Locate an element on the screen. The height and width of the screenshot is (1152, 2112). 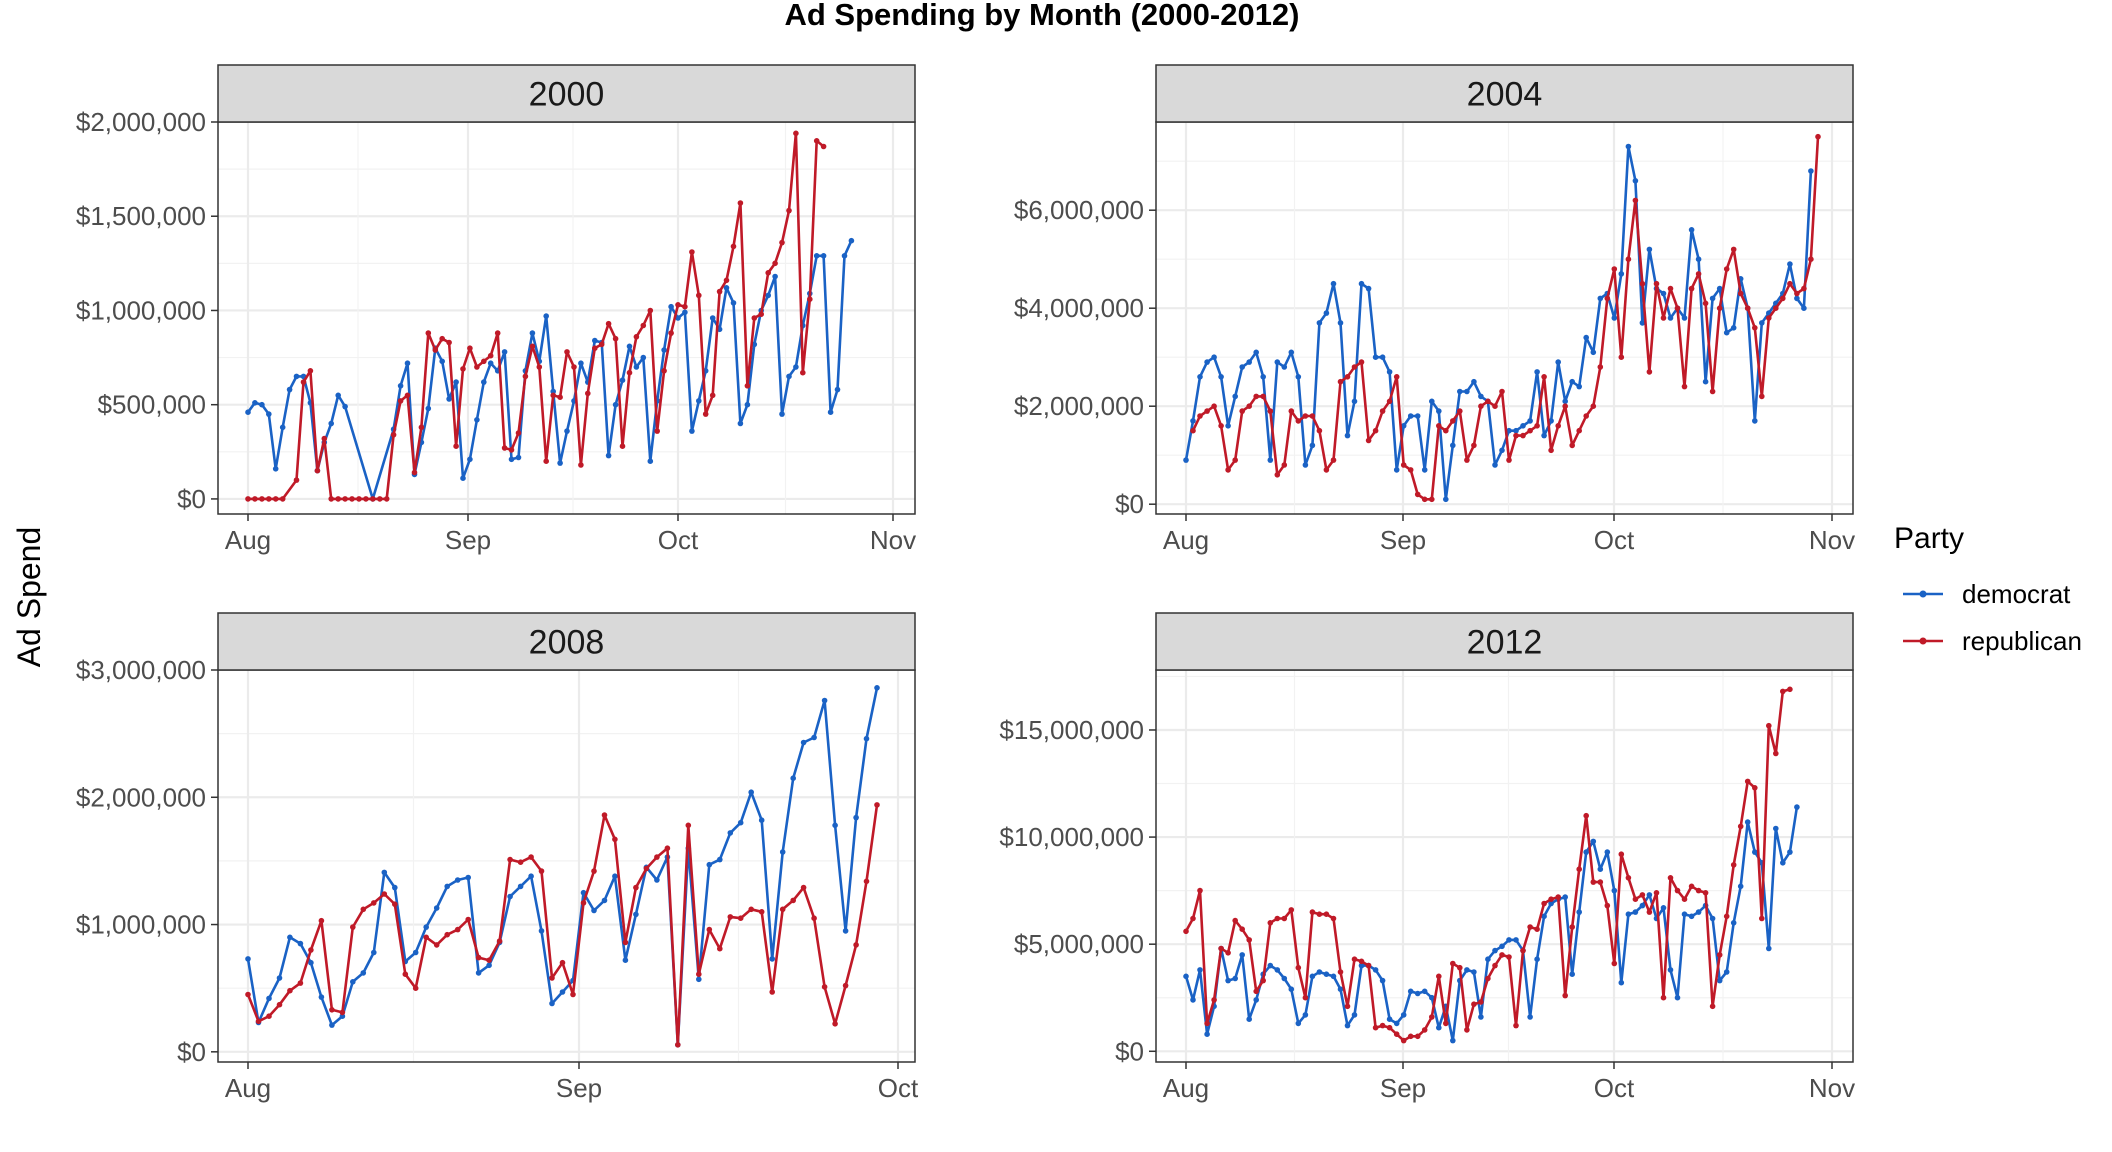
chart-title: Ad Spending by Month (2000-2012) is located at coordinates (1041, 16).